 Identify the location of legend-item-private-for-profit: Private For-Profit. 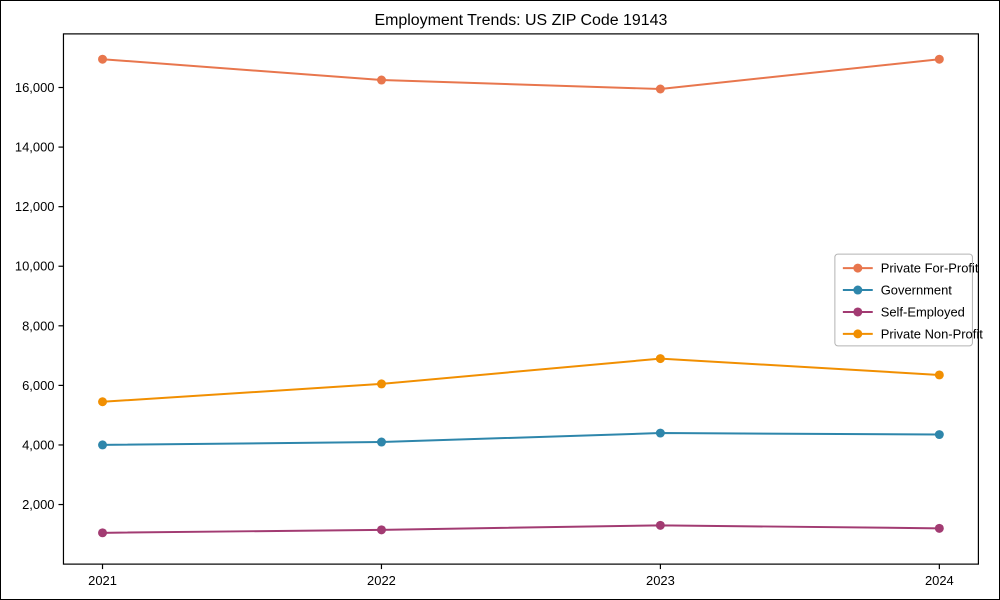
(910, 268).